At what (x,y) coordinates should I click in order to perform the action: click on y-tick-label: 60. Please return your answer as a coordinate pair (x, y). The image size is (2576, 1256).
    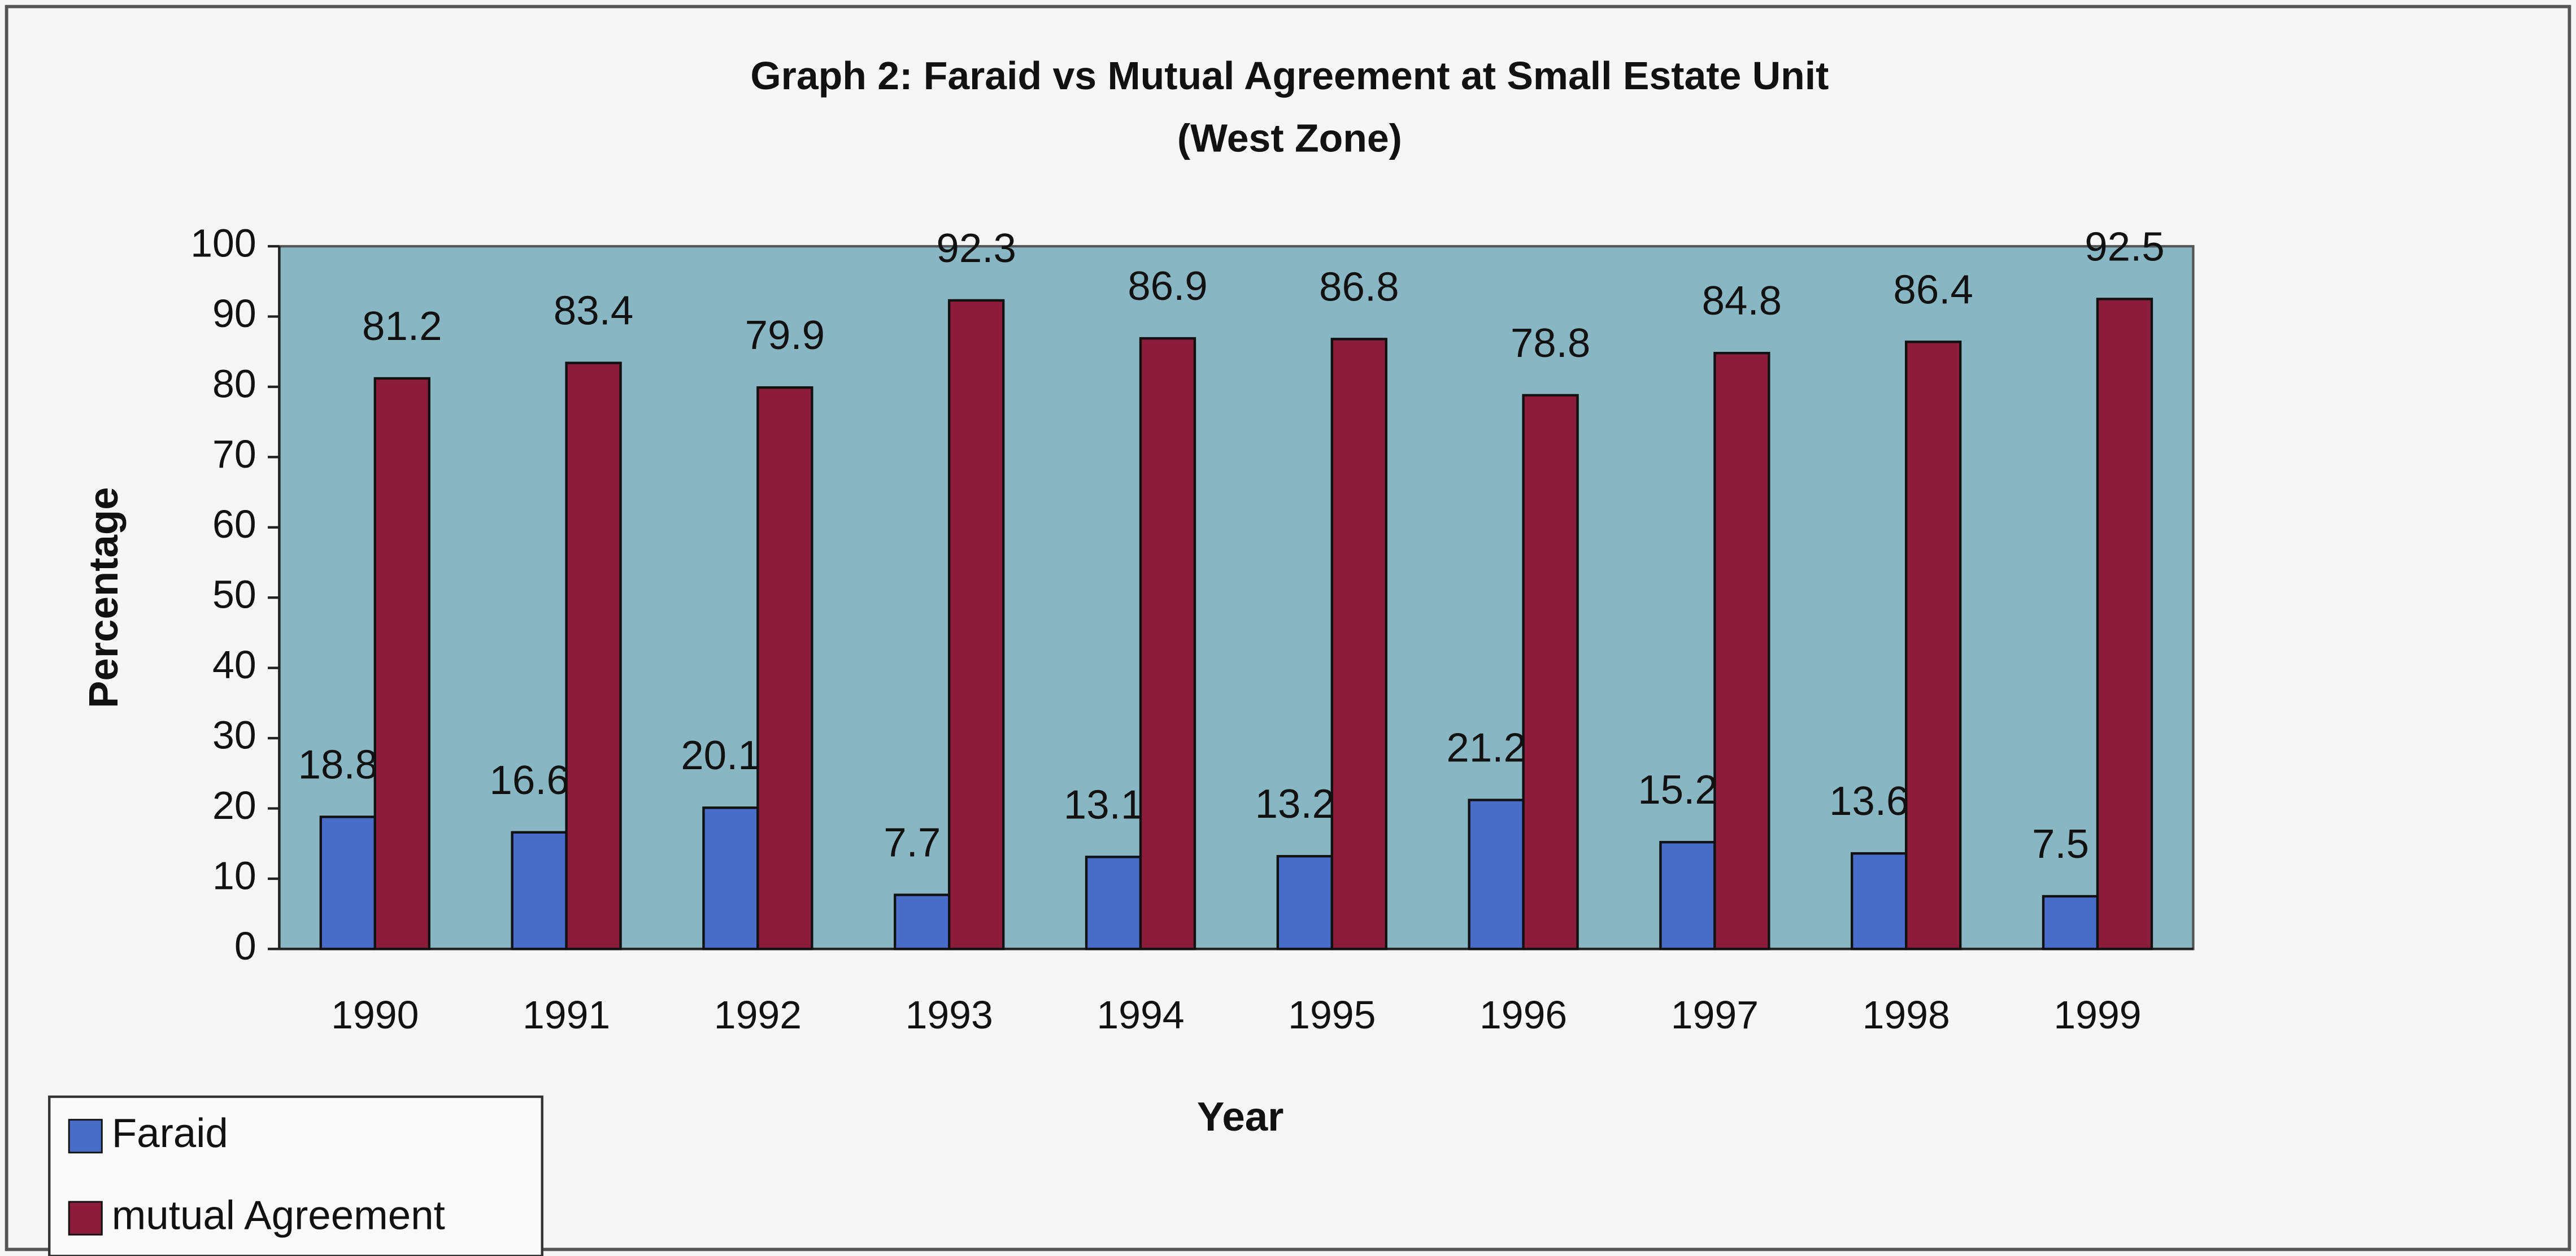
    Looking at the image, I should click on (234, 524).